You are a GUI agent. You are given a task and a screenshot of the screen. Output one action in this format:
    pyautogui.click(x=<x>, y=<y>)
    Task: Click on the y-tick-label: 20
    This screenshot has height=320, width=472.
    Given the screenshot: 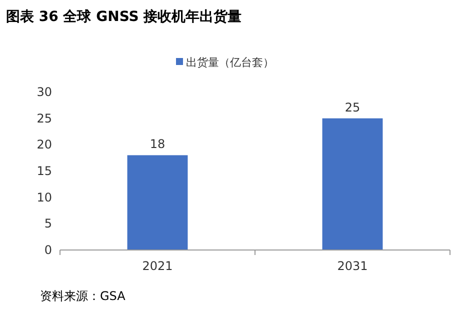 What is the action you would take?
    pyautogui.click(x=44, y=145)
    